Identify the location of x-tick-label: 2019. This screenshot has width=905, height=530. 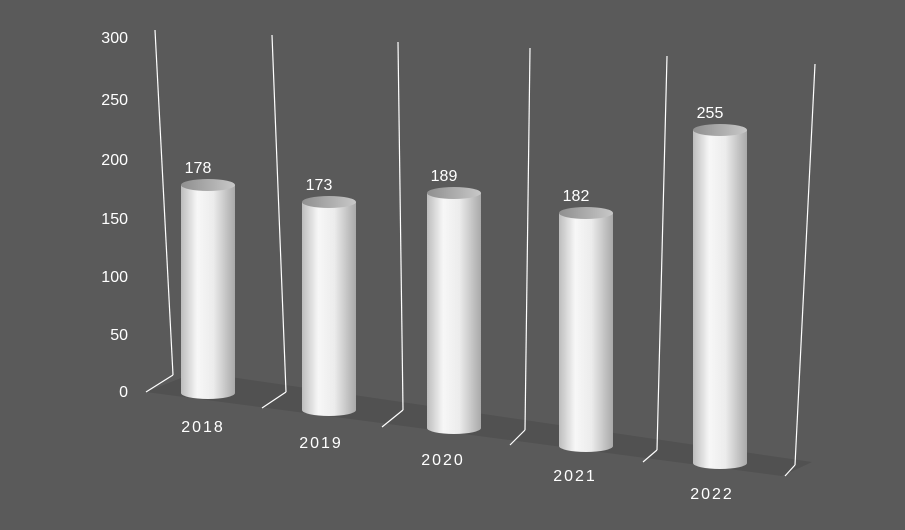
(321, 443).